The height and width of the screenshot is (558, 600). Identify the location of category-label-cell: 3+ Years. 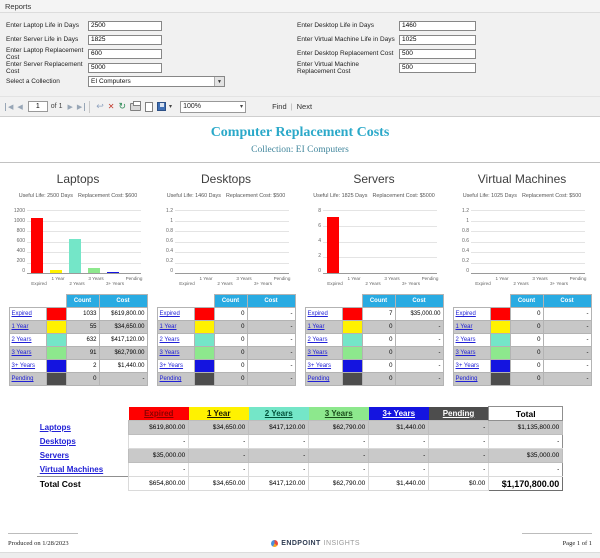
(323, 366).